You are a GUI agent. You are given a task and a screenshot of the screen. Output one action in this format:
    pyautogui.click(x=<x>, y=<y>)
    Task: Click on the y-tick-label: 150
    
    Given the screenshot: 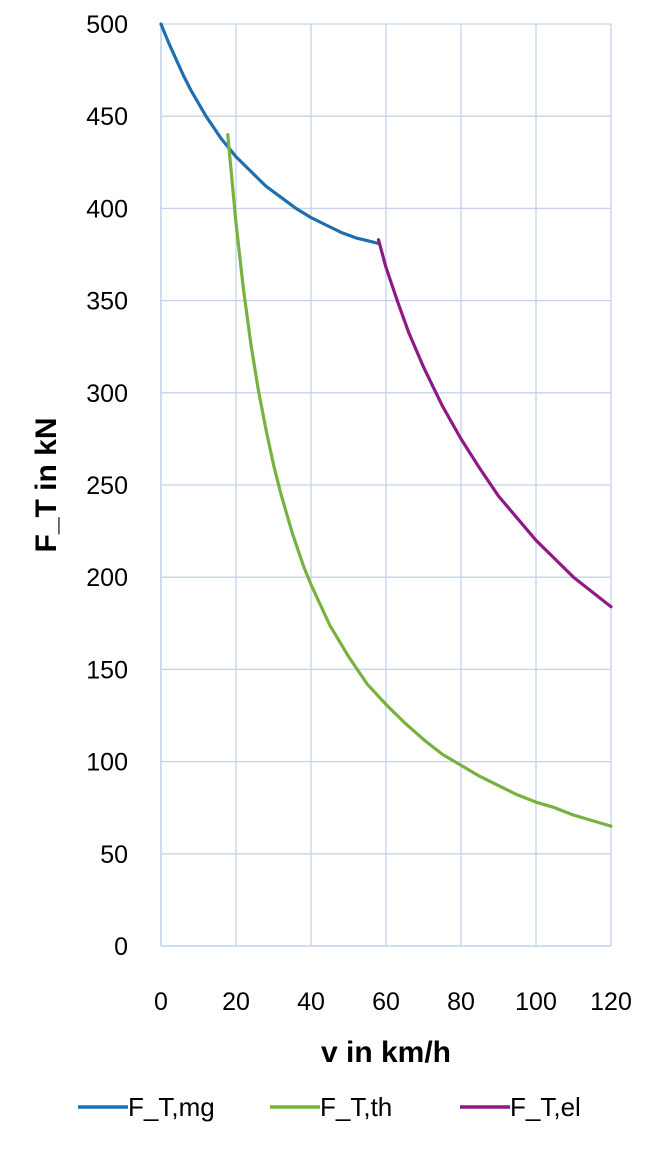 What is the action you would take?
    pyautogui.click(x=107, y=670)
    